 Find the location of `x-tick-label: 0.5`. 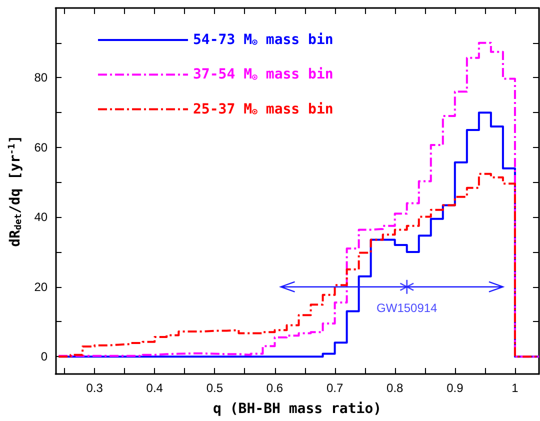

x-tick-label: 0.5 is located at coordinates (215, 388).